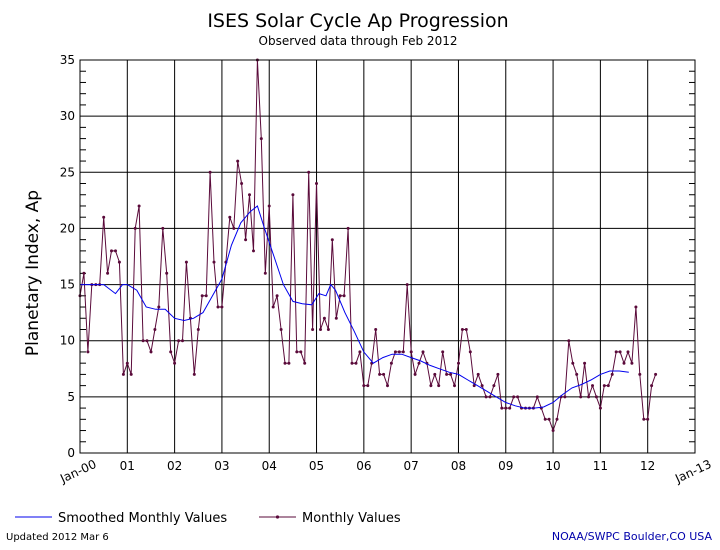 Image resolution: width=720 pixels, height=550 pixels. I want to click on y-tick-label: 35, so click(67, 60).